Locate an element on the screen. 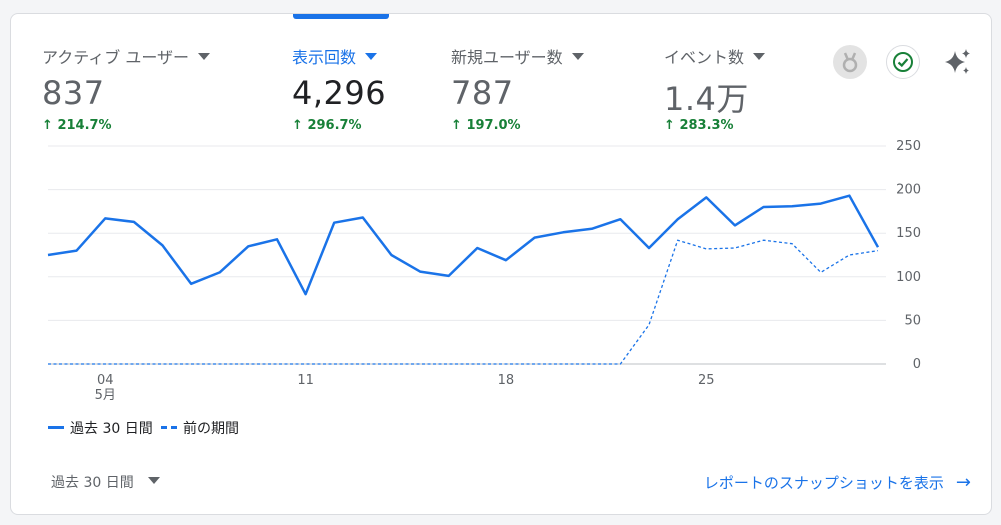 The image size is (1001, 525). metric-change: ↑ 214.7% is located at coordinates (77, 125).